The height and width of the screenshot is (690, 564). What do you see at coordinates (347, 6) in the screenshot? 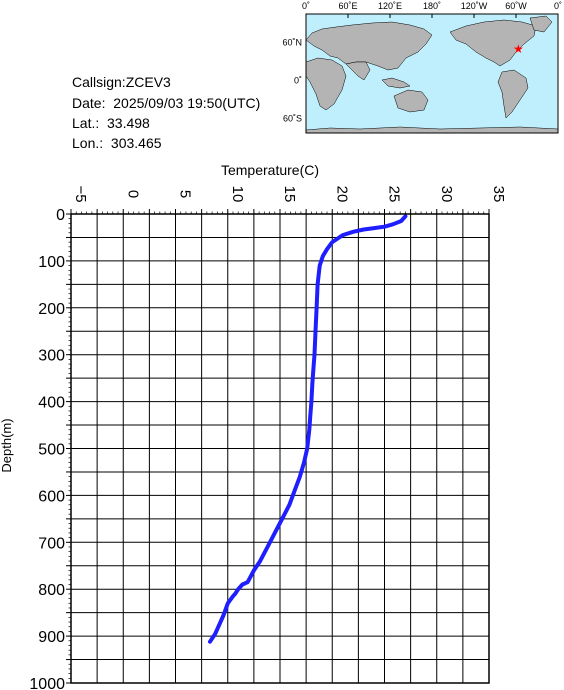
I see `map-longitude-label: 60˚E` at bounding box center [347, 6].